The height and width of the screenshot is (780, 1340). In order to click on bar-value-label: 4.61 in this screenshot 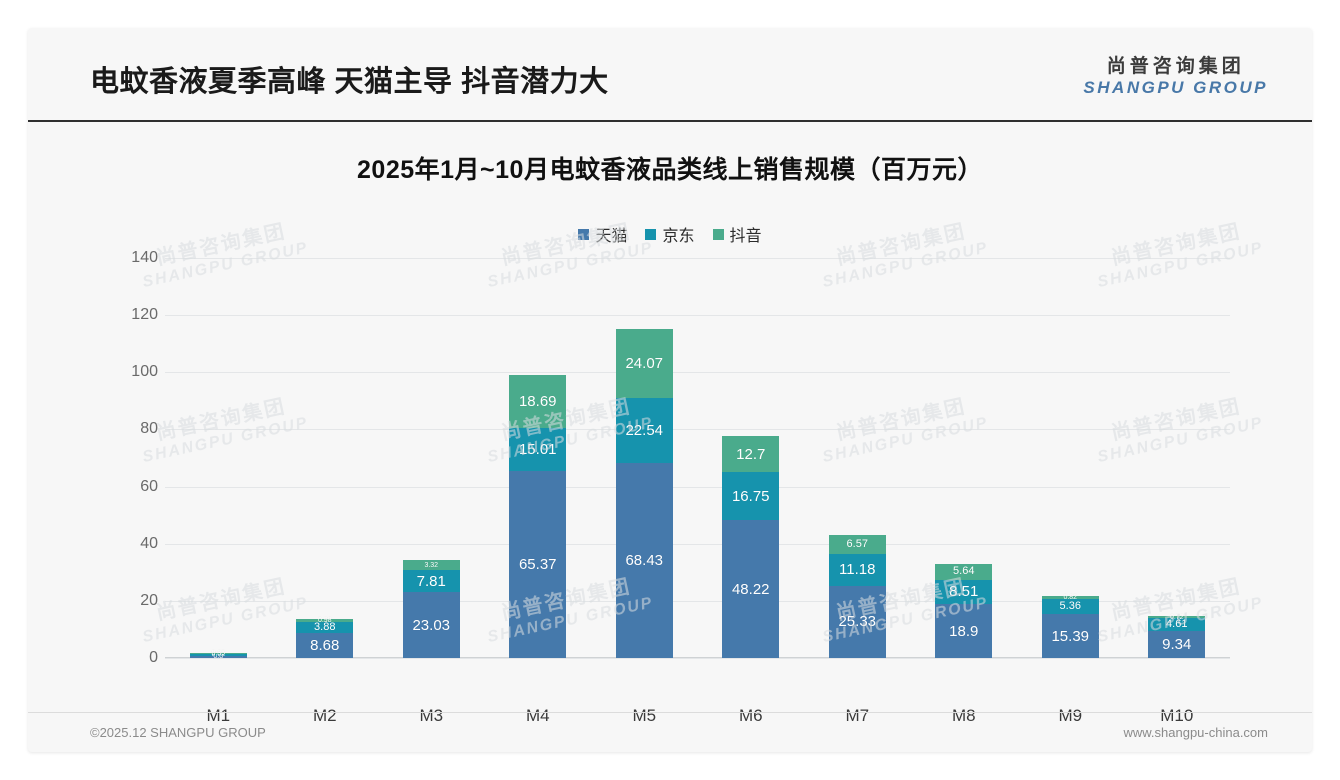, I will do `click(1177, 624)`.